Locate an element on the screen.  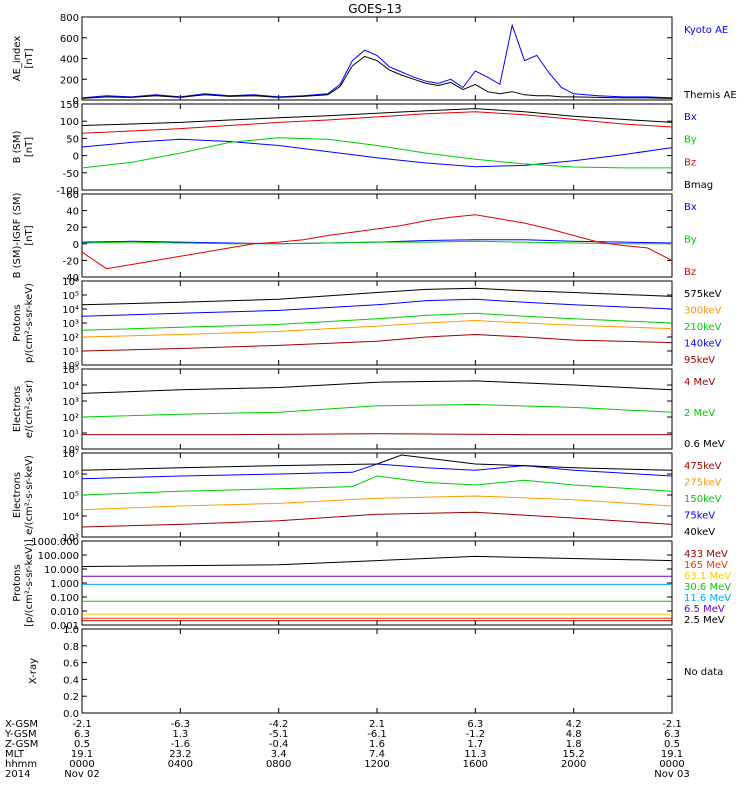
y-tick-label: 0.4 is located at coordinates (71, 680).